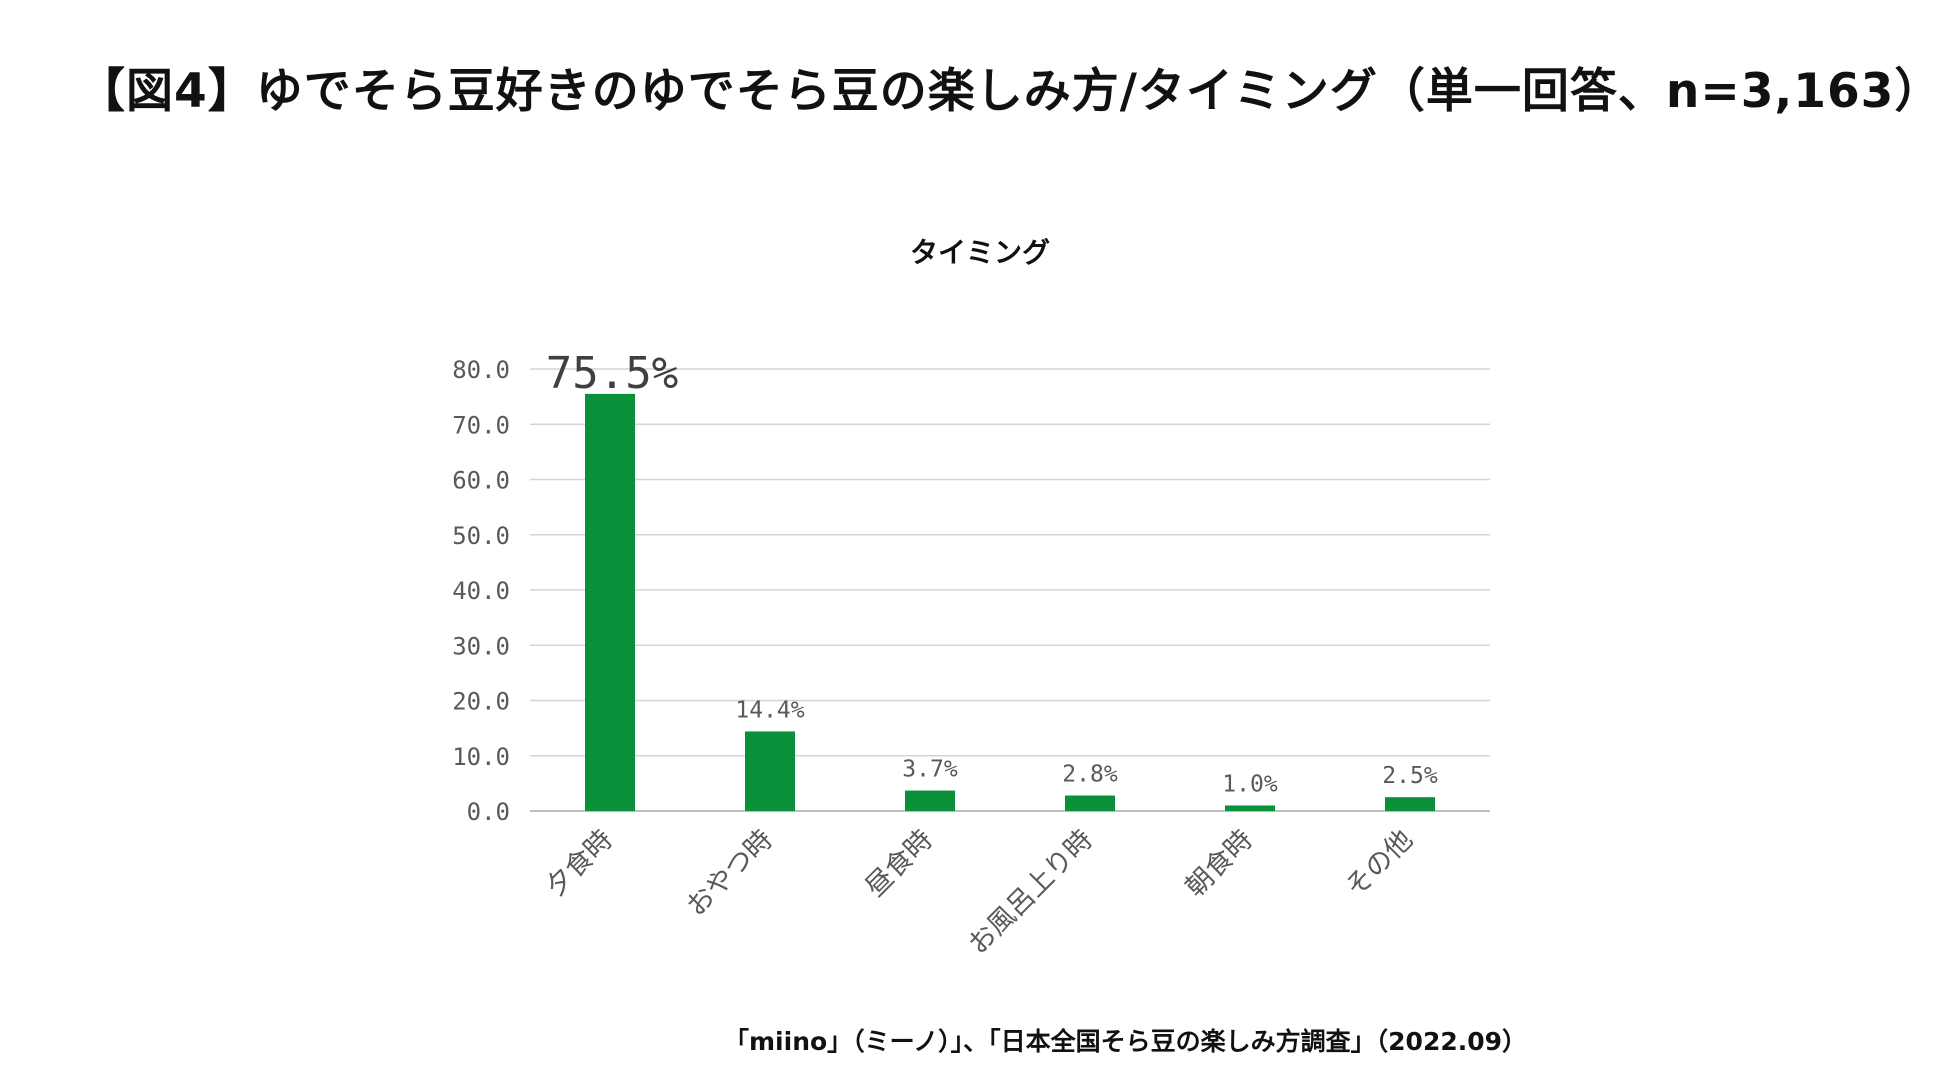  Describe the element at coordinates (481, 370) in the screenshot. I see `y-tick-label: 80.0` at that location.